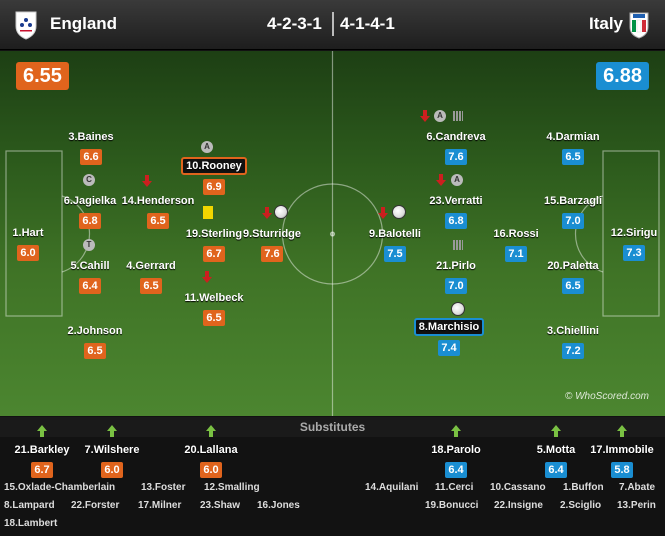  What do you see at coordinates (95, 340) in the screenshot?
I see `player-johnson: 2.Johnson 6.5` at bounding box center [95, 340].